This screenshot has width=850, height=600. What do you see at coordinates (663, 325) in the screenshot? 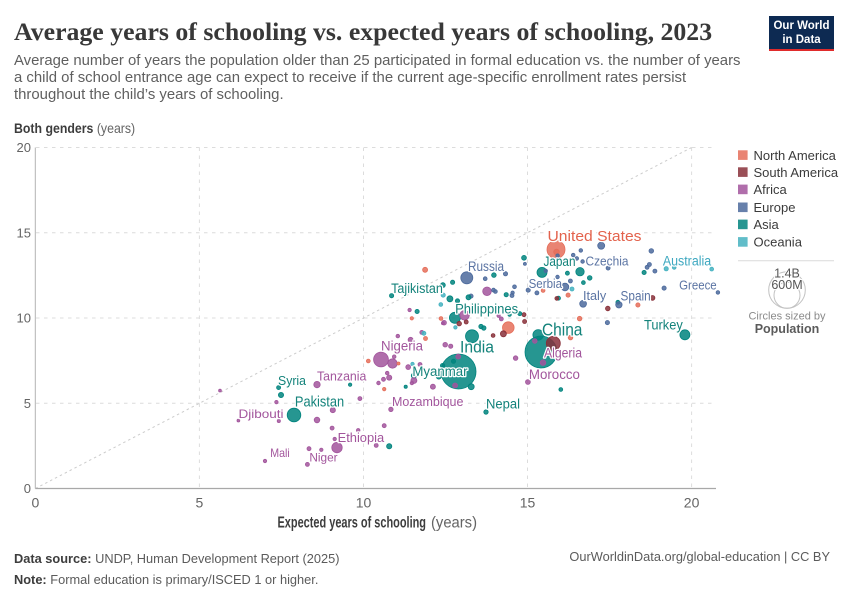
I see `svg-text: Turkey` at bounding box center [663, 325].